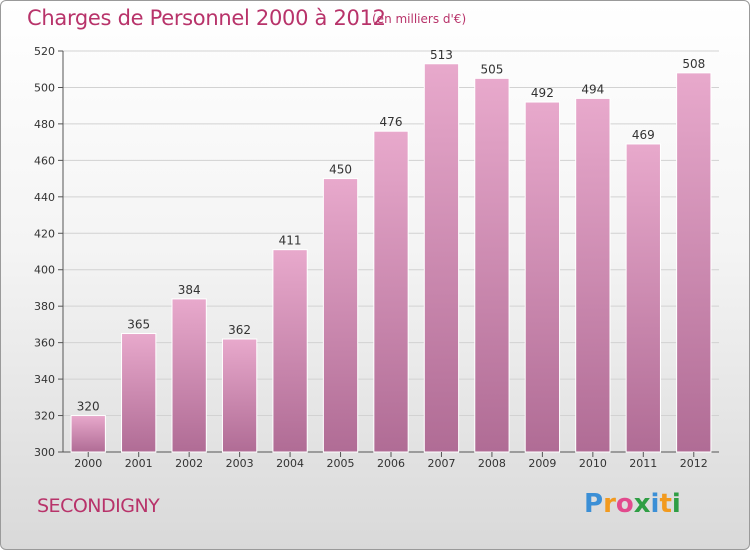 This screenshot has width=750, height=550. I want to click on bar-value-label: 508, so click(693, 64).